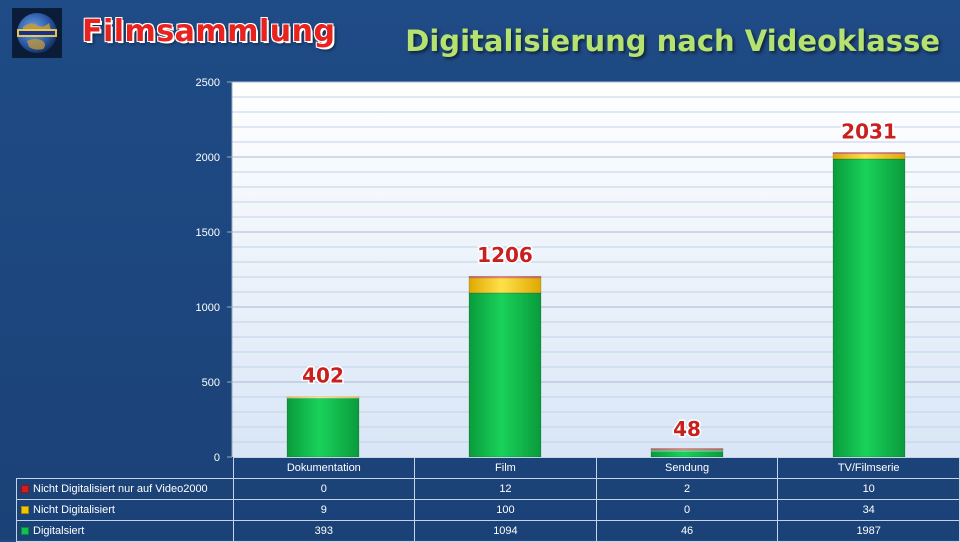 The image size is (960, 542). What do you see at coordinates (125, 468) in the screenshot?
I see `table-corner` at bounding box center [125, 468].